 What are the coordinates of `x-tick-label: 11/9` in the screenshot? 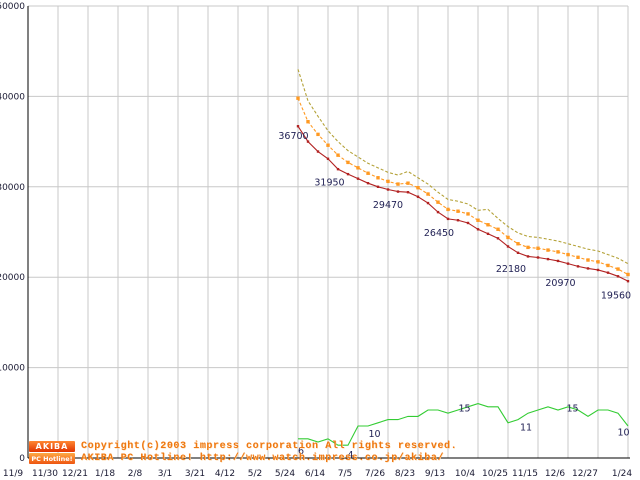 It's located at (13, 474).